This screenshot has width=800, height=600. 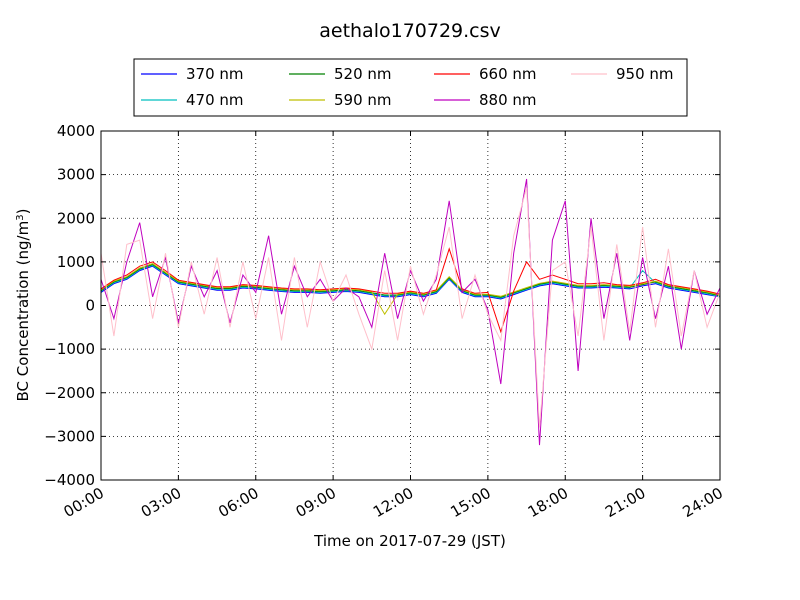 I want to click on legend-label-470-nm: 470 nm, so click(x=215, y=100).